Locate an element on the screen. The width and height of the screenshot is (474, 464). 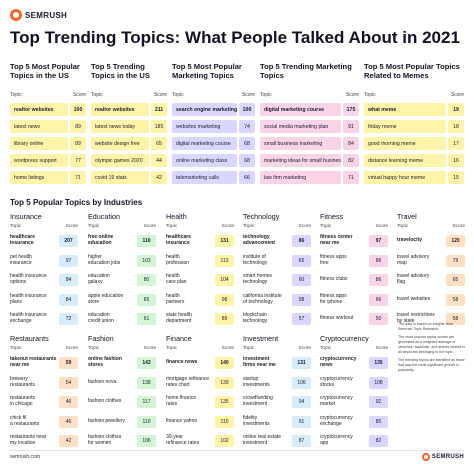
topic-score: 135 is located at coordinates (224, 402).